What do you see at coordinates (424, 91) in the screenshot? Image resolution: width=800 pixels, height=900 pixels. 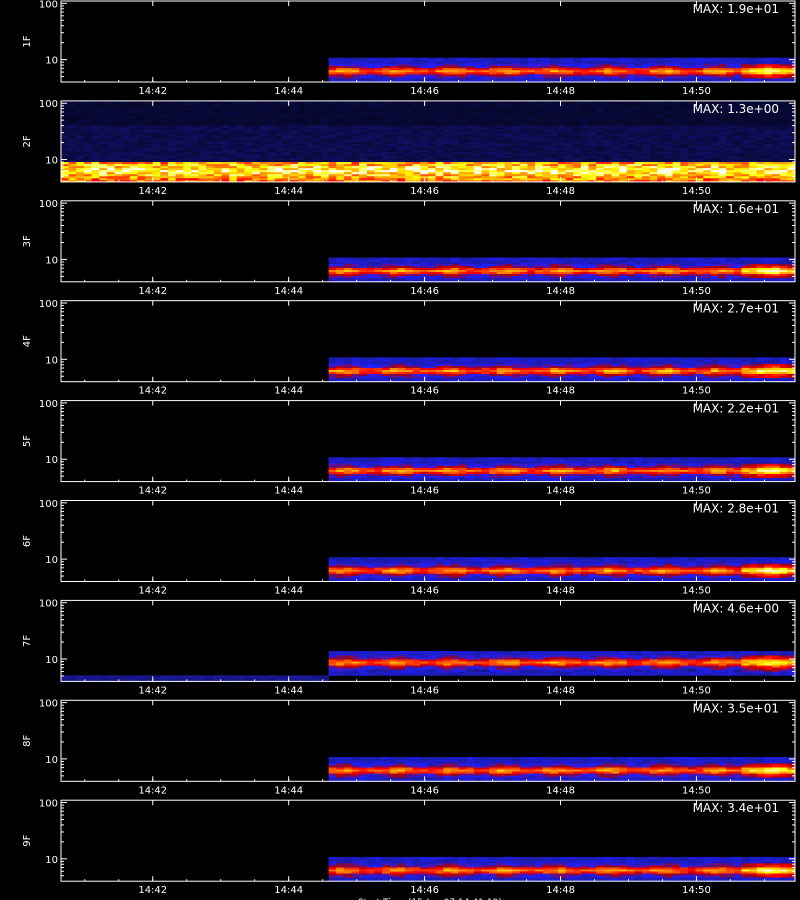 I see `x-tick-label: 14:46` at bounding box center [424, 91].